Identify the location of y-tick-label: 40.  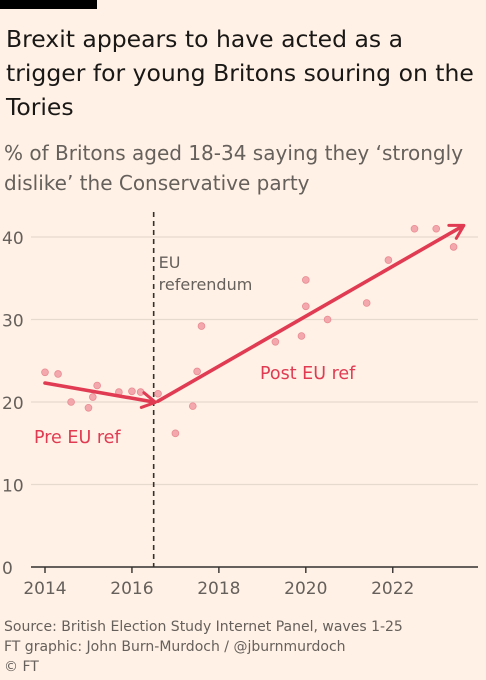
(13, 239).